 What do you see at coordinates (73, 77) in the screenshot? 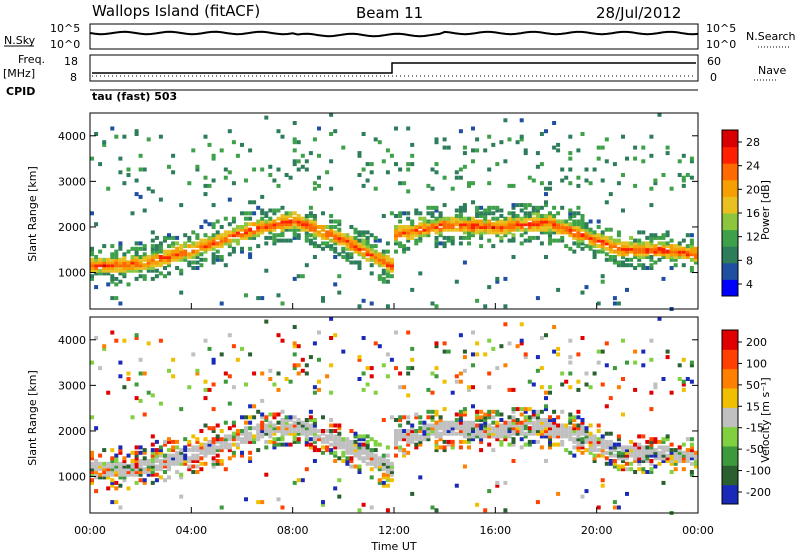
I see `freq-tick-low: 8` at bounding box center [73, 77].